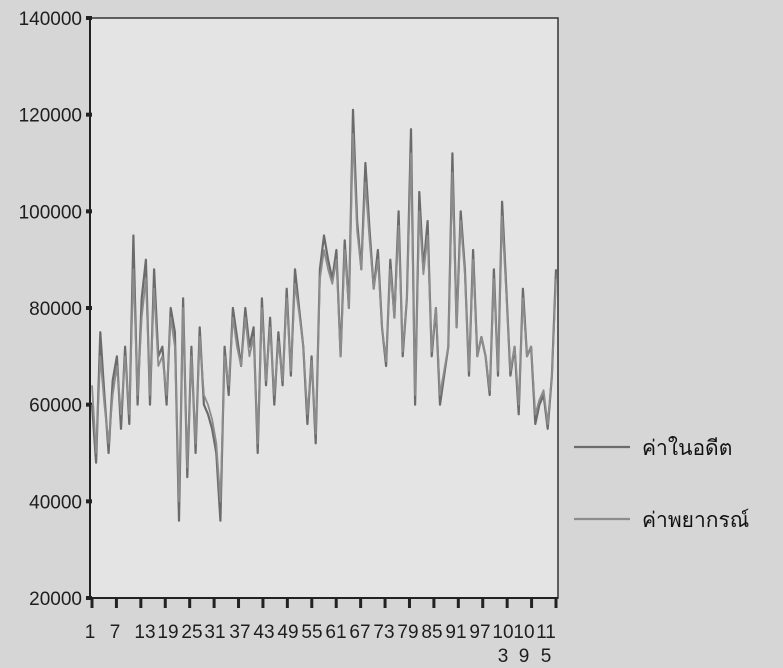 The height and width of the screenshot is (668, 783). What do you see at coordinates (90, 632) in the screenshot?
I see `x-tick-label: 1` at bounding box center [90, 632].